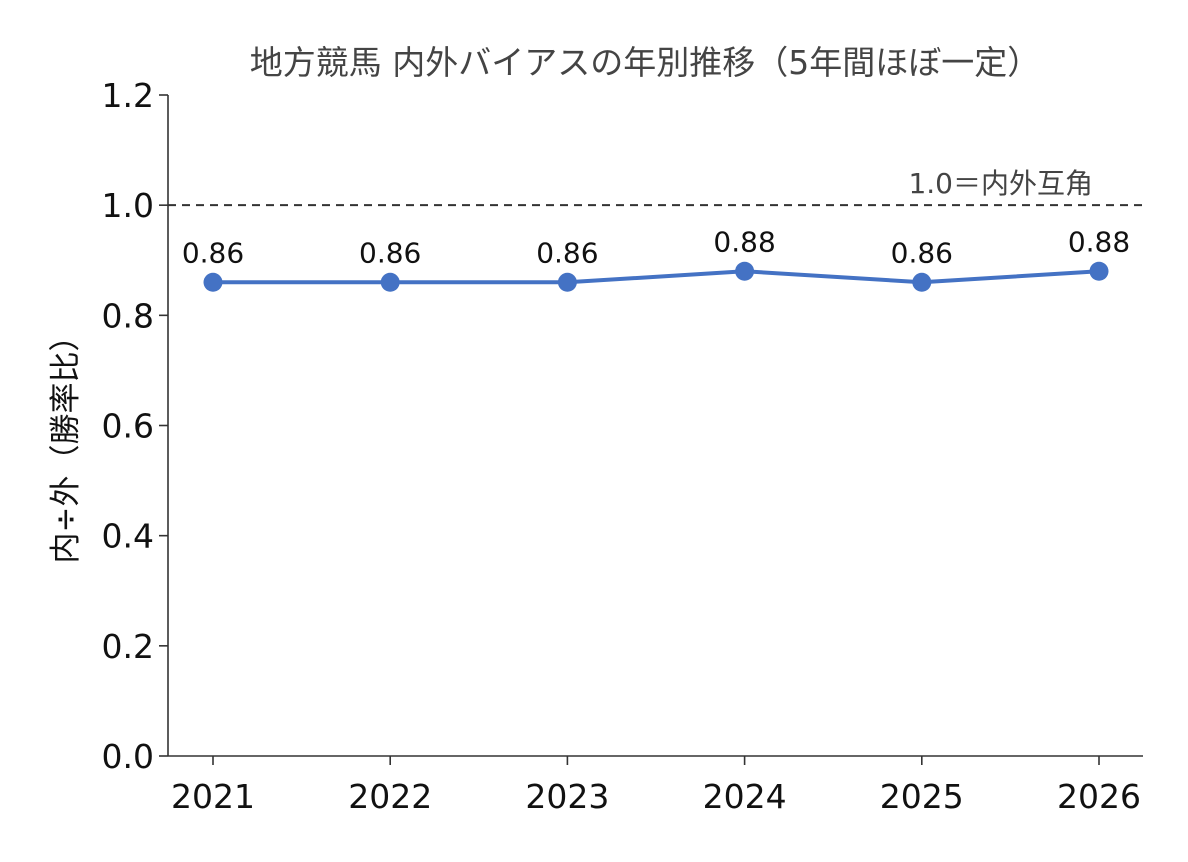  What do you see at coordinates (656, 258) in the screenshot?
I see `series-layer: 0.86 0.86 0.86 0.88 0.86 0.88` at bounding box center [656, 258].